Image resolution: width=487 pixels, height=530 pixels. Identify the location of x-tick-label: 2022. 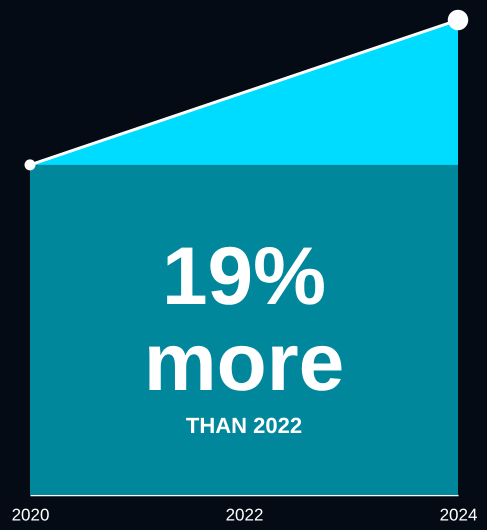
(245, 515).